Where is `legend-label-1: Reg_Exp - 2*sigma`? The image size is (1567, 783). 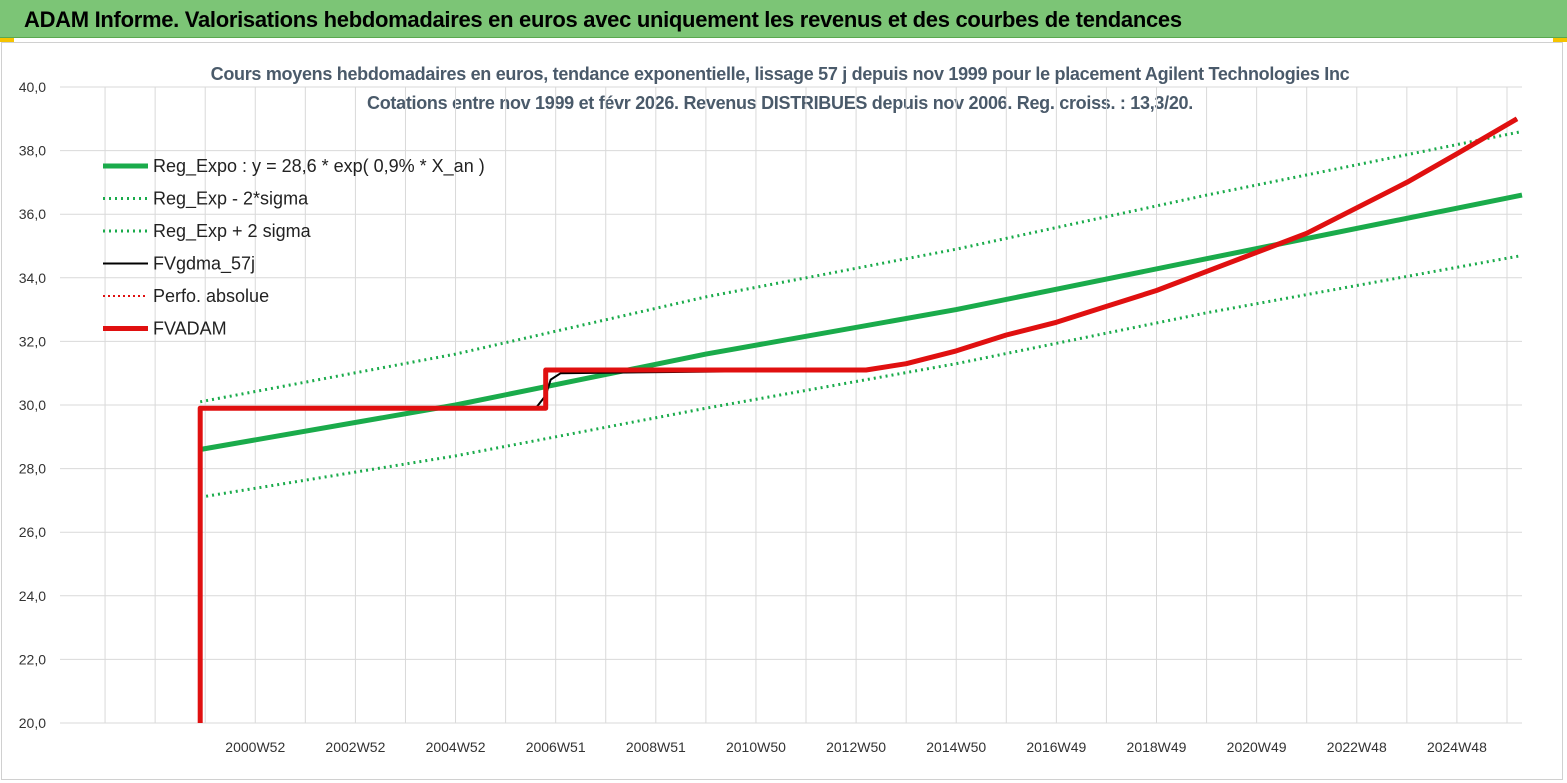 legend-label-1: Reg_Exp - 2*sigma is located at coordinates (231, 199).